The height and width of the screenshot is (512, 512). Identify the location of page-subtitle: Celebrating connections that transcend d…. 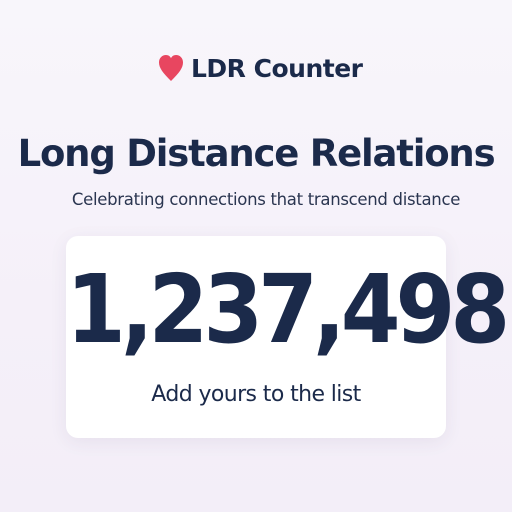
(266, 199).